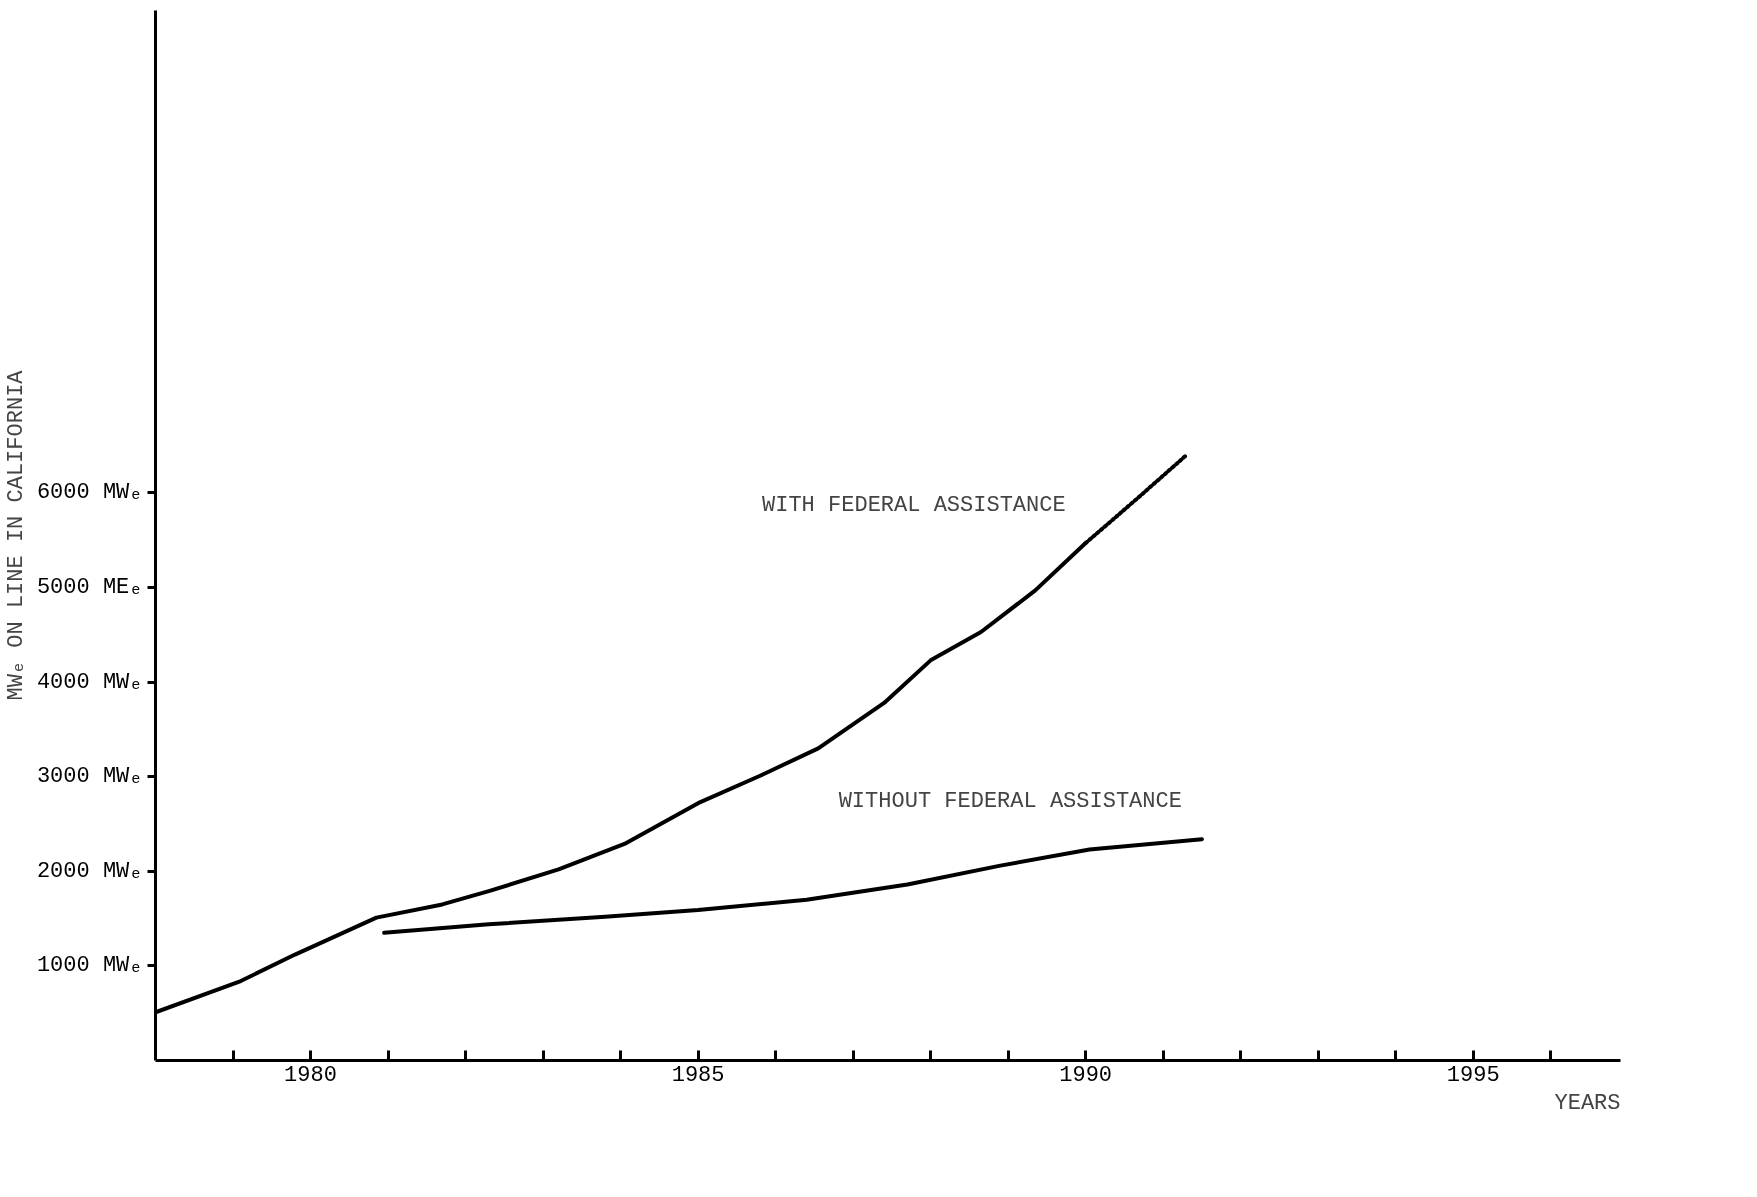 The image size is (1757, 1197). Describe the element at coordinates (89, 588) in the screenshot. I see `y-tick-label: 5000 MEₑ` at that location.